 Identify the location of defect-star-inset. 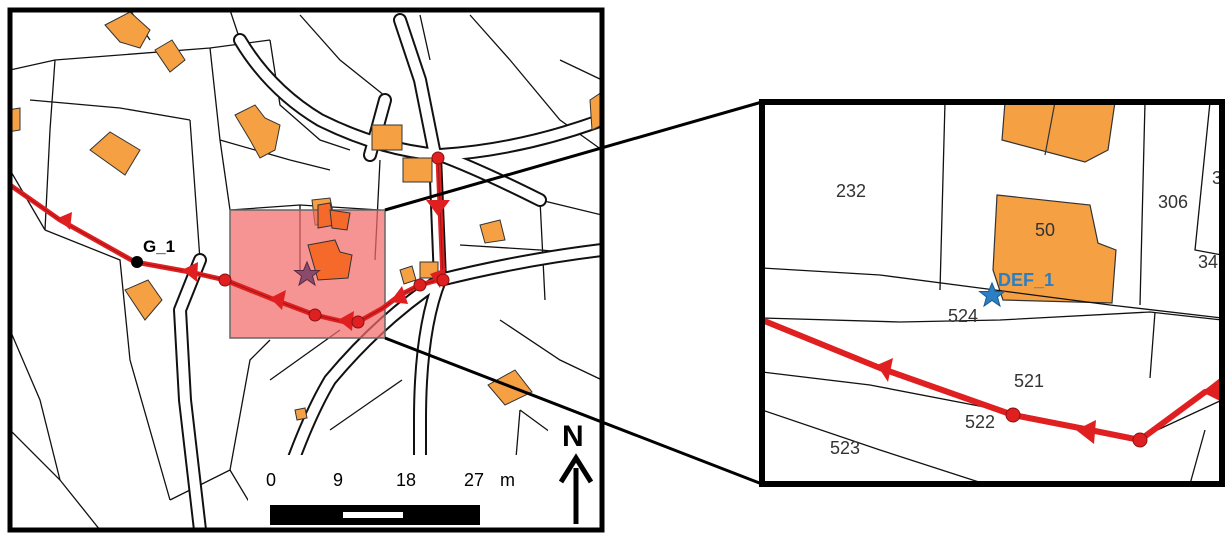
(992, 294).